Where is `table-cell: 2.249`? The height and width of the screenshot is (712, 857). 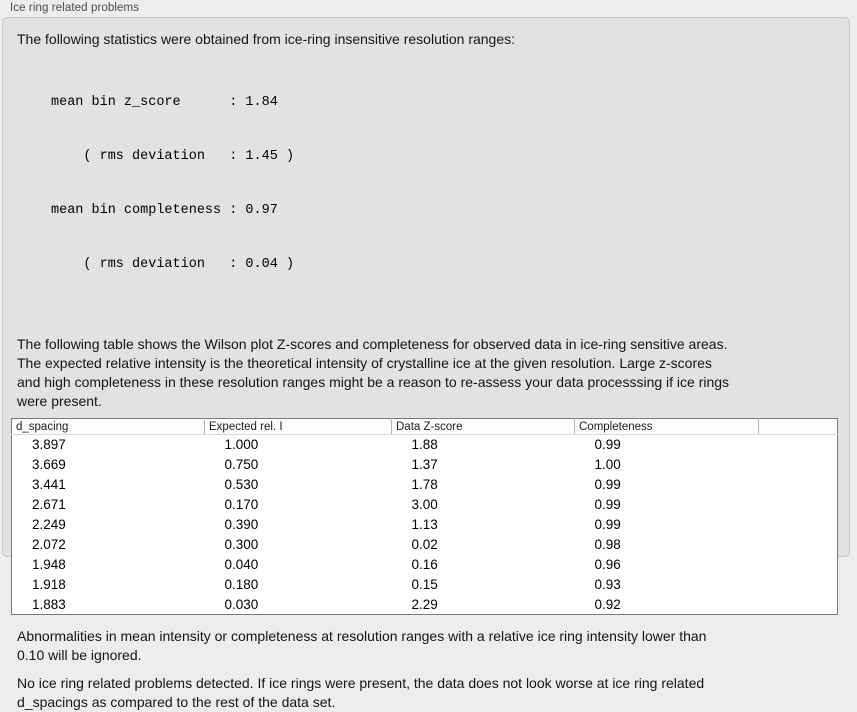 table-cell: 2.249 is located at coordinates (49, 524).